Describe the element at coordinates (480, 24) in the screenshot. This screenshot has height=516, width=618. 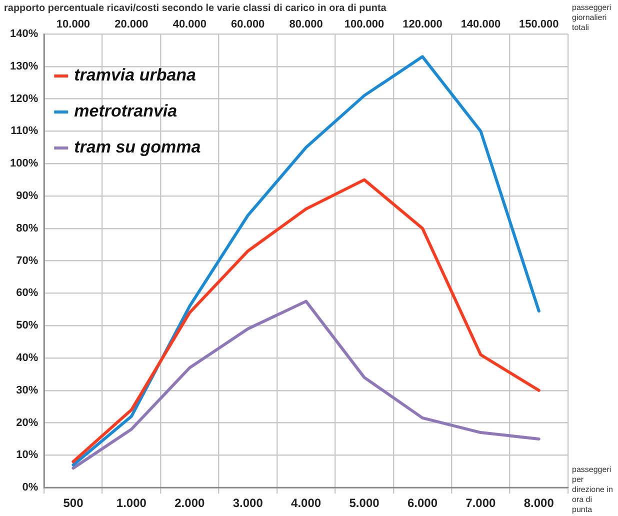
I see `text: 140.000` at that location.